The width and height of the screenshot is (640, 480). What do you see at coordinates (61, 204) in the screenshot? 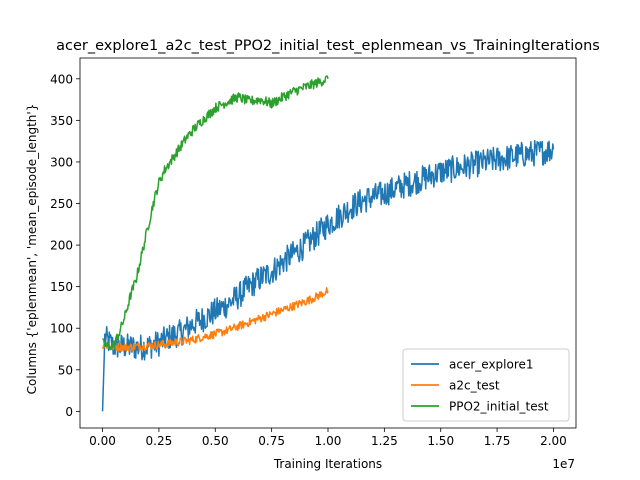
I see `y-tick-label: 250` at bounding box center [61, 204].